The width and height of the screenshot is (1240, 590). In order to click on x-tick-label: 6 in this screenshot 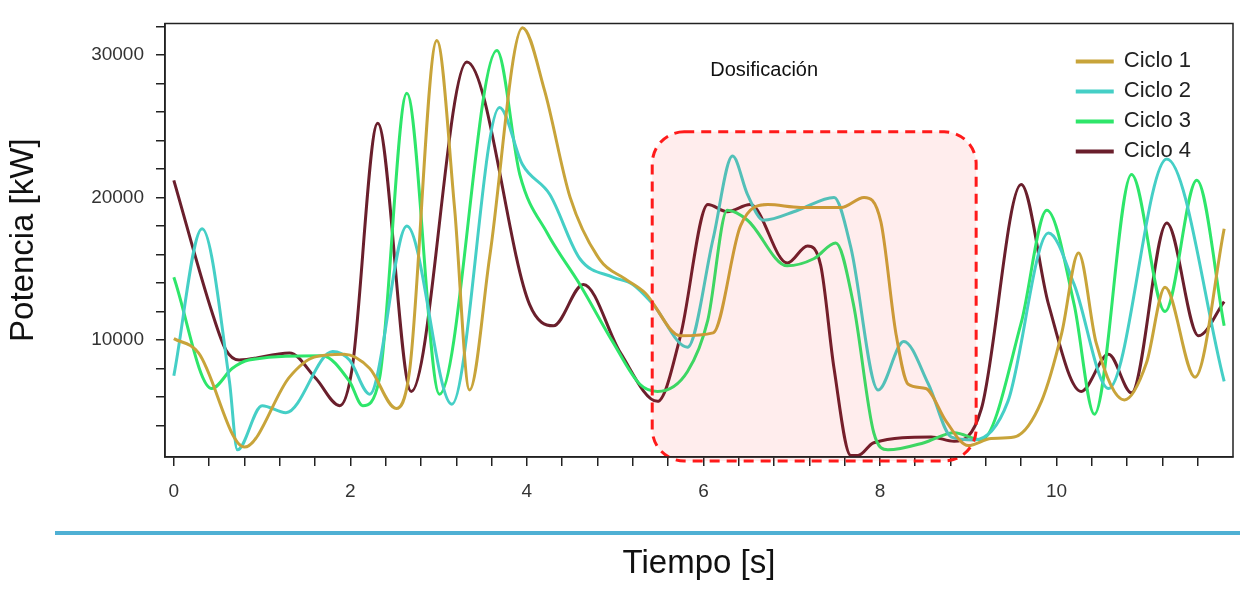, I will do `click(703, 490)`.